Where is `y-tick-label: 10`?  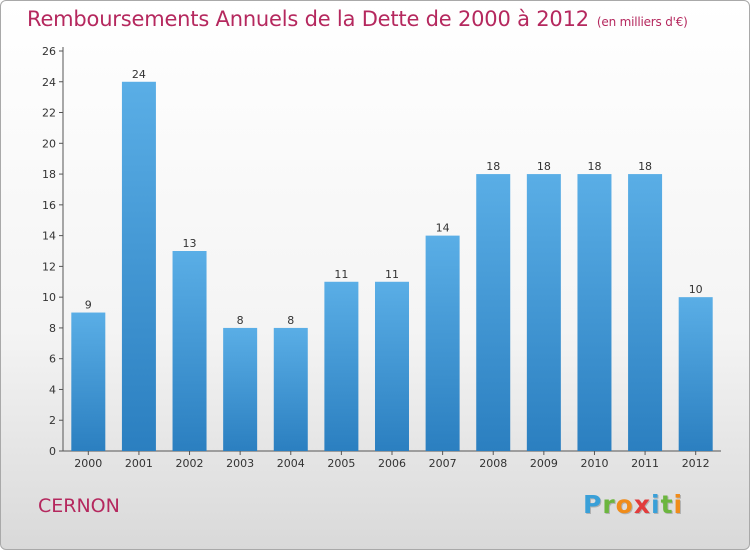 y-tick-label: 10 is located at coordinates (49, 297).